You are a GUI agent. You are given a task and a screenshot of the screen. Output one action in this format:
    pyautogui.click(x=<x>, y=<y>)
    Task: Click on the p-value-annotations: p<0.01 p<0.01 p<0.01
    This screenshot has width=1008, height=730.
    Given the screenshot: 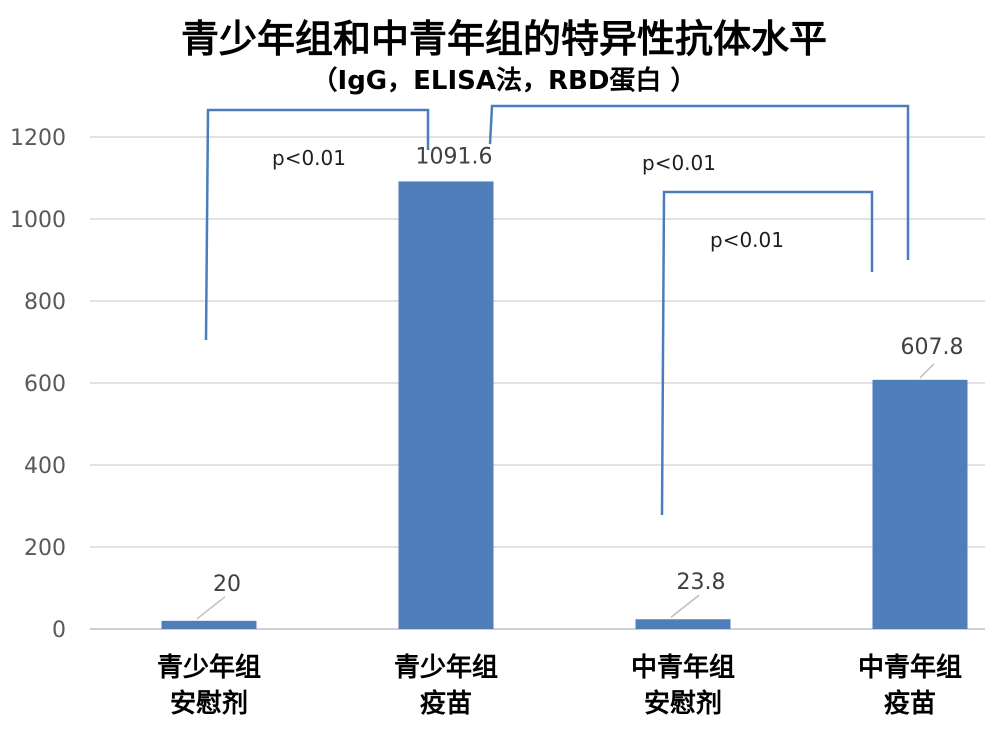 What is the action you would take?
    pyautogui.click(x=528, y=199)
    